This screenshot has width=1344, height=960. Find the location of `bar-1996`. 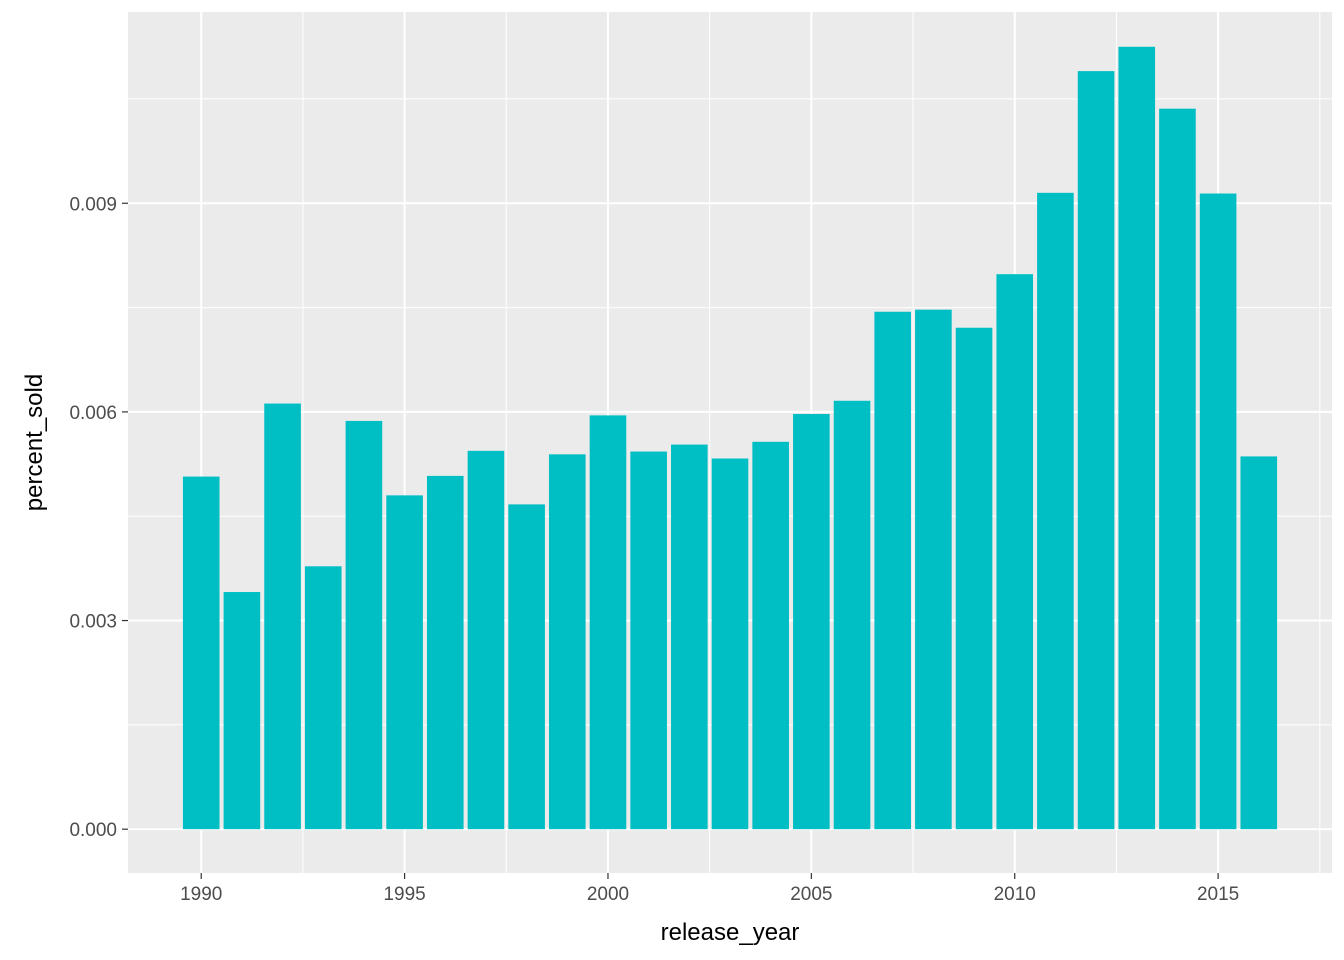

bar-1996 is located at coordinates (445, 652).